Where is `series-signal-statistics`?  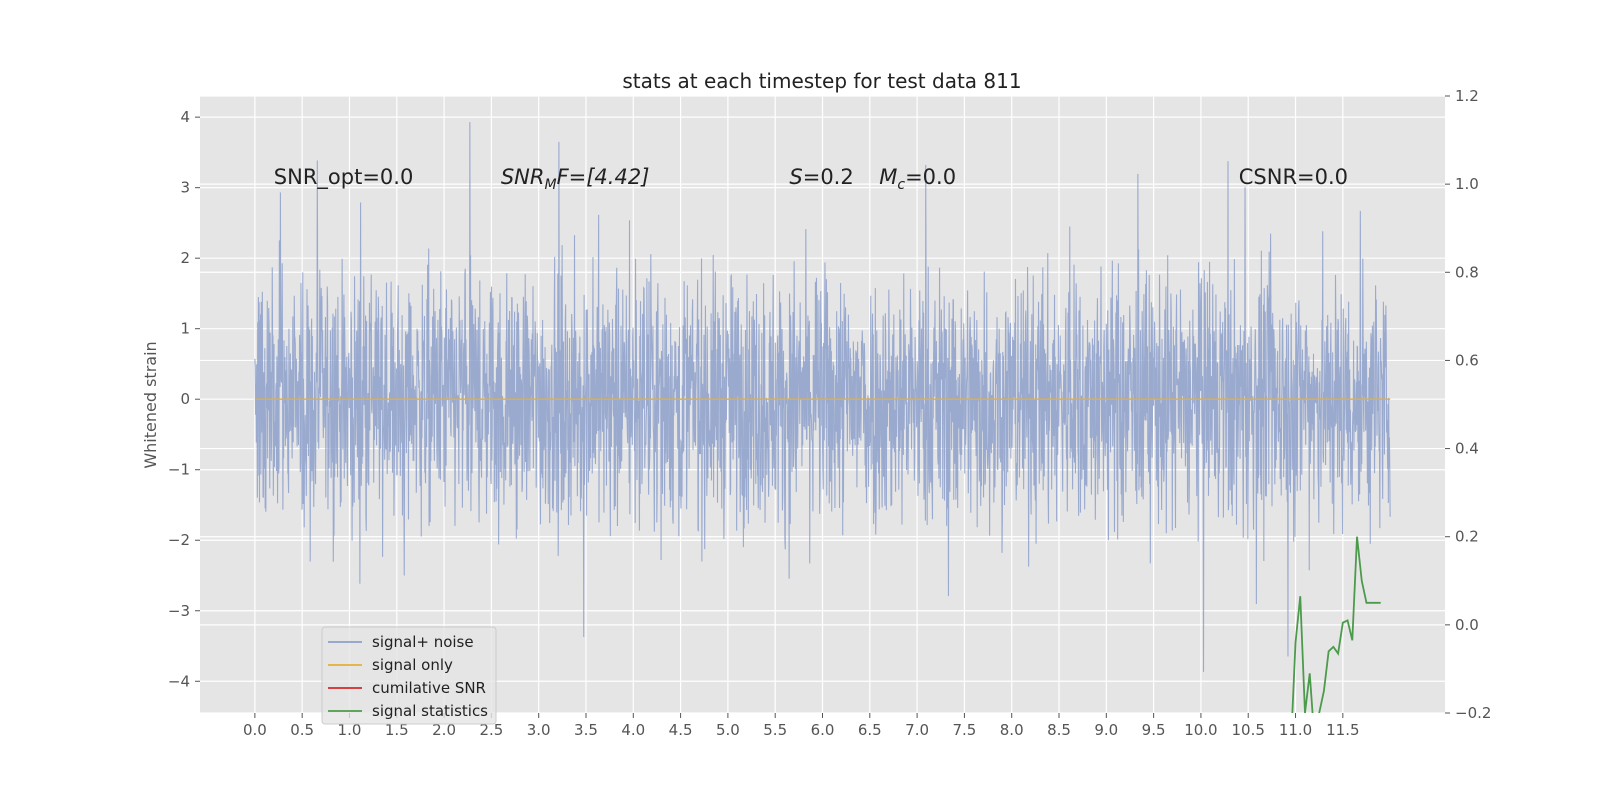
series-signal-statistics is located at coordinates (1336, 624).